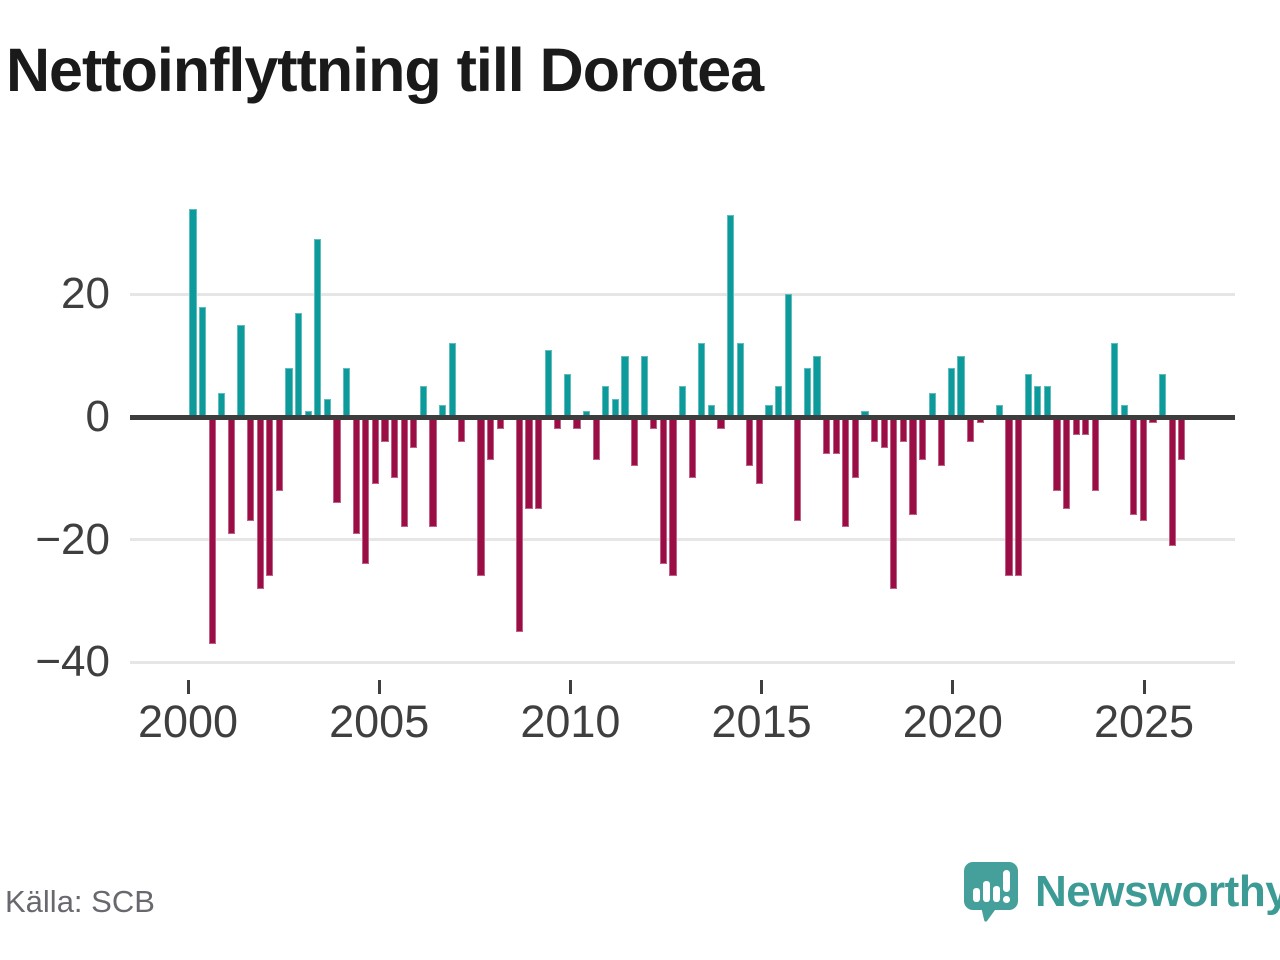  Describe the element at coordinates (836, 435) in the screenshot. I see `bar-2016-q4` at that location.